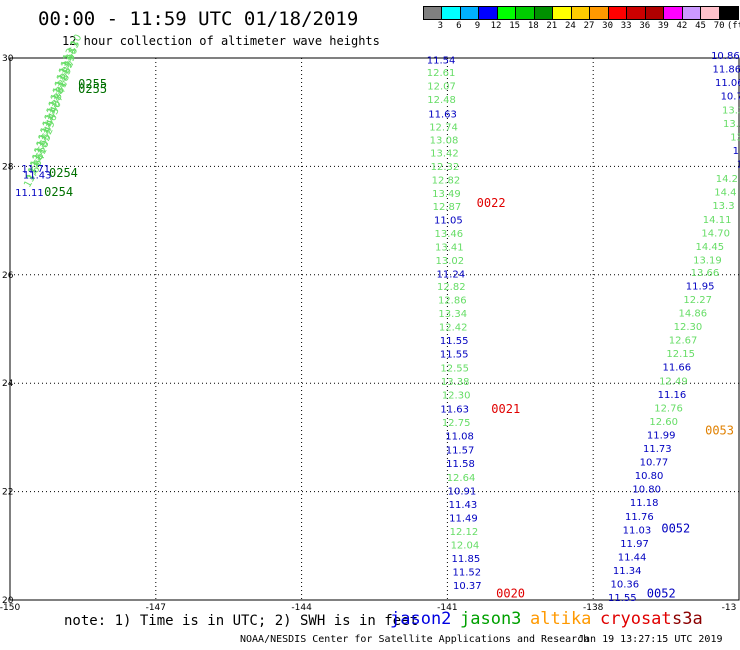 The height and width of the screenshot is (650, 740). Describe the element at coordinates (644, 503) in the screenshot. I see `swh-value: 11.18` at that location.